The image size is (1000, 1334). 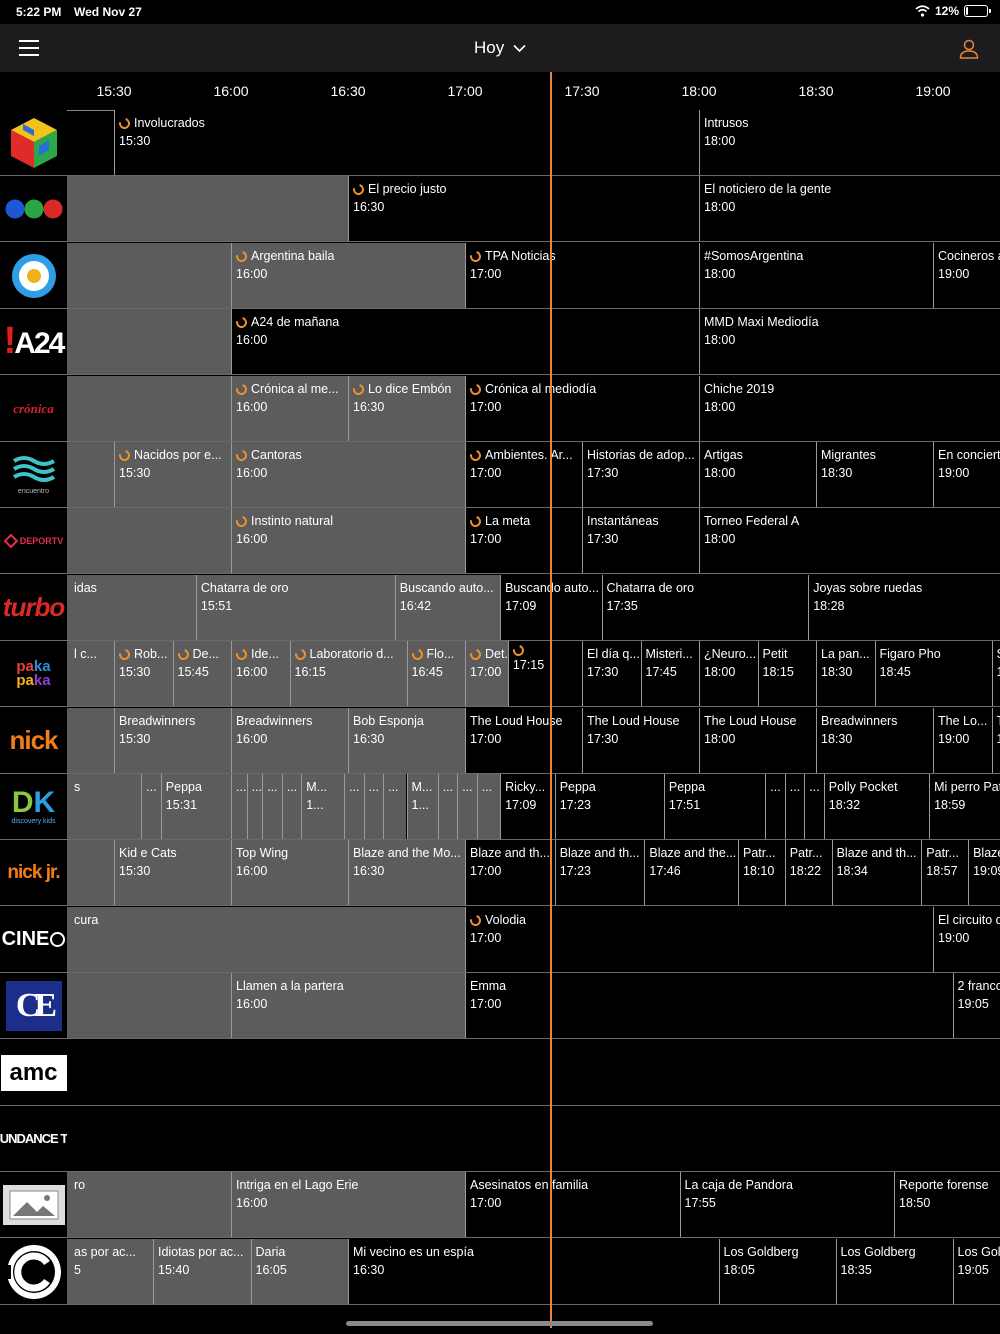 I want to click on program-cell: Instinto natural 16:00, so click(x=348, y=540).